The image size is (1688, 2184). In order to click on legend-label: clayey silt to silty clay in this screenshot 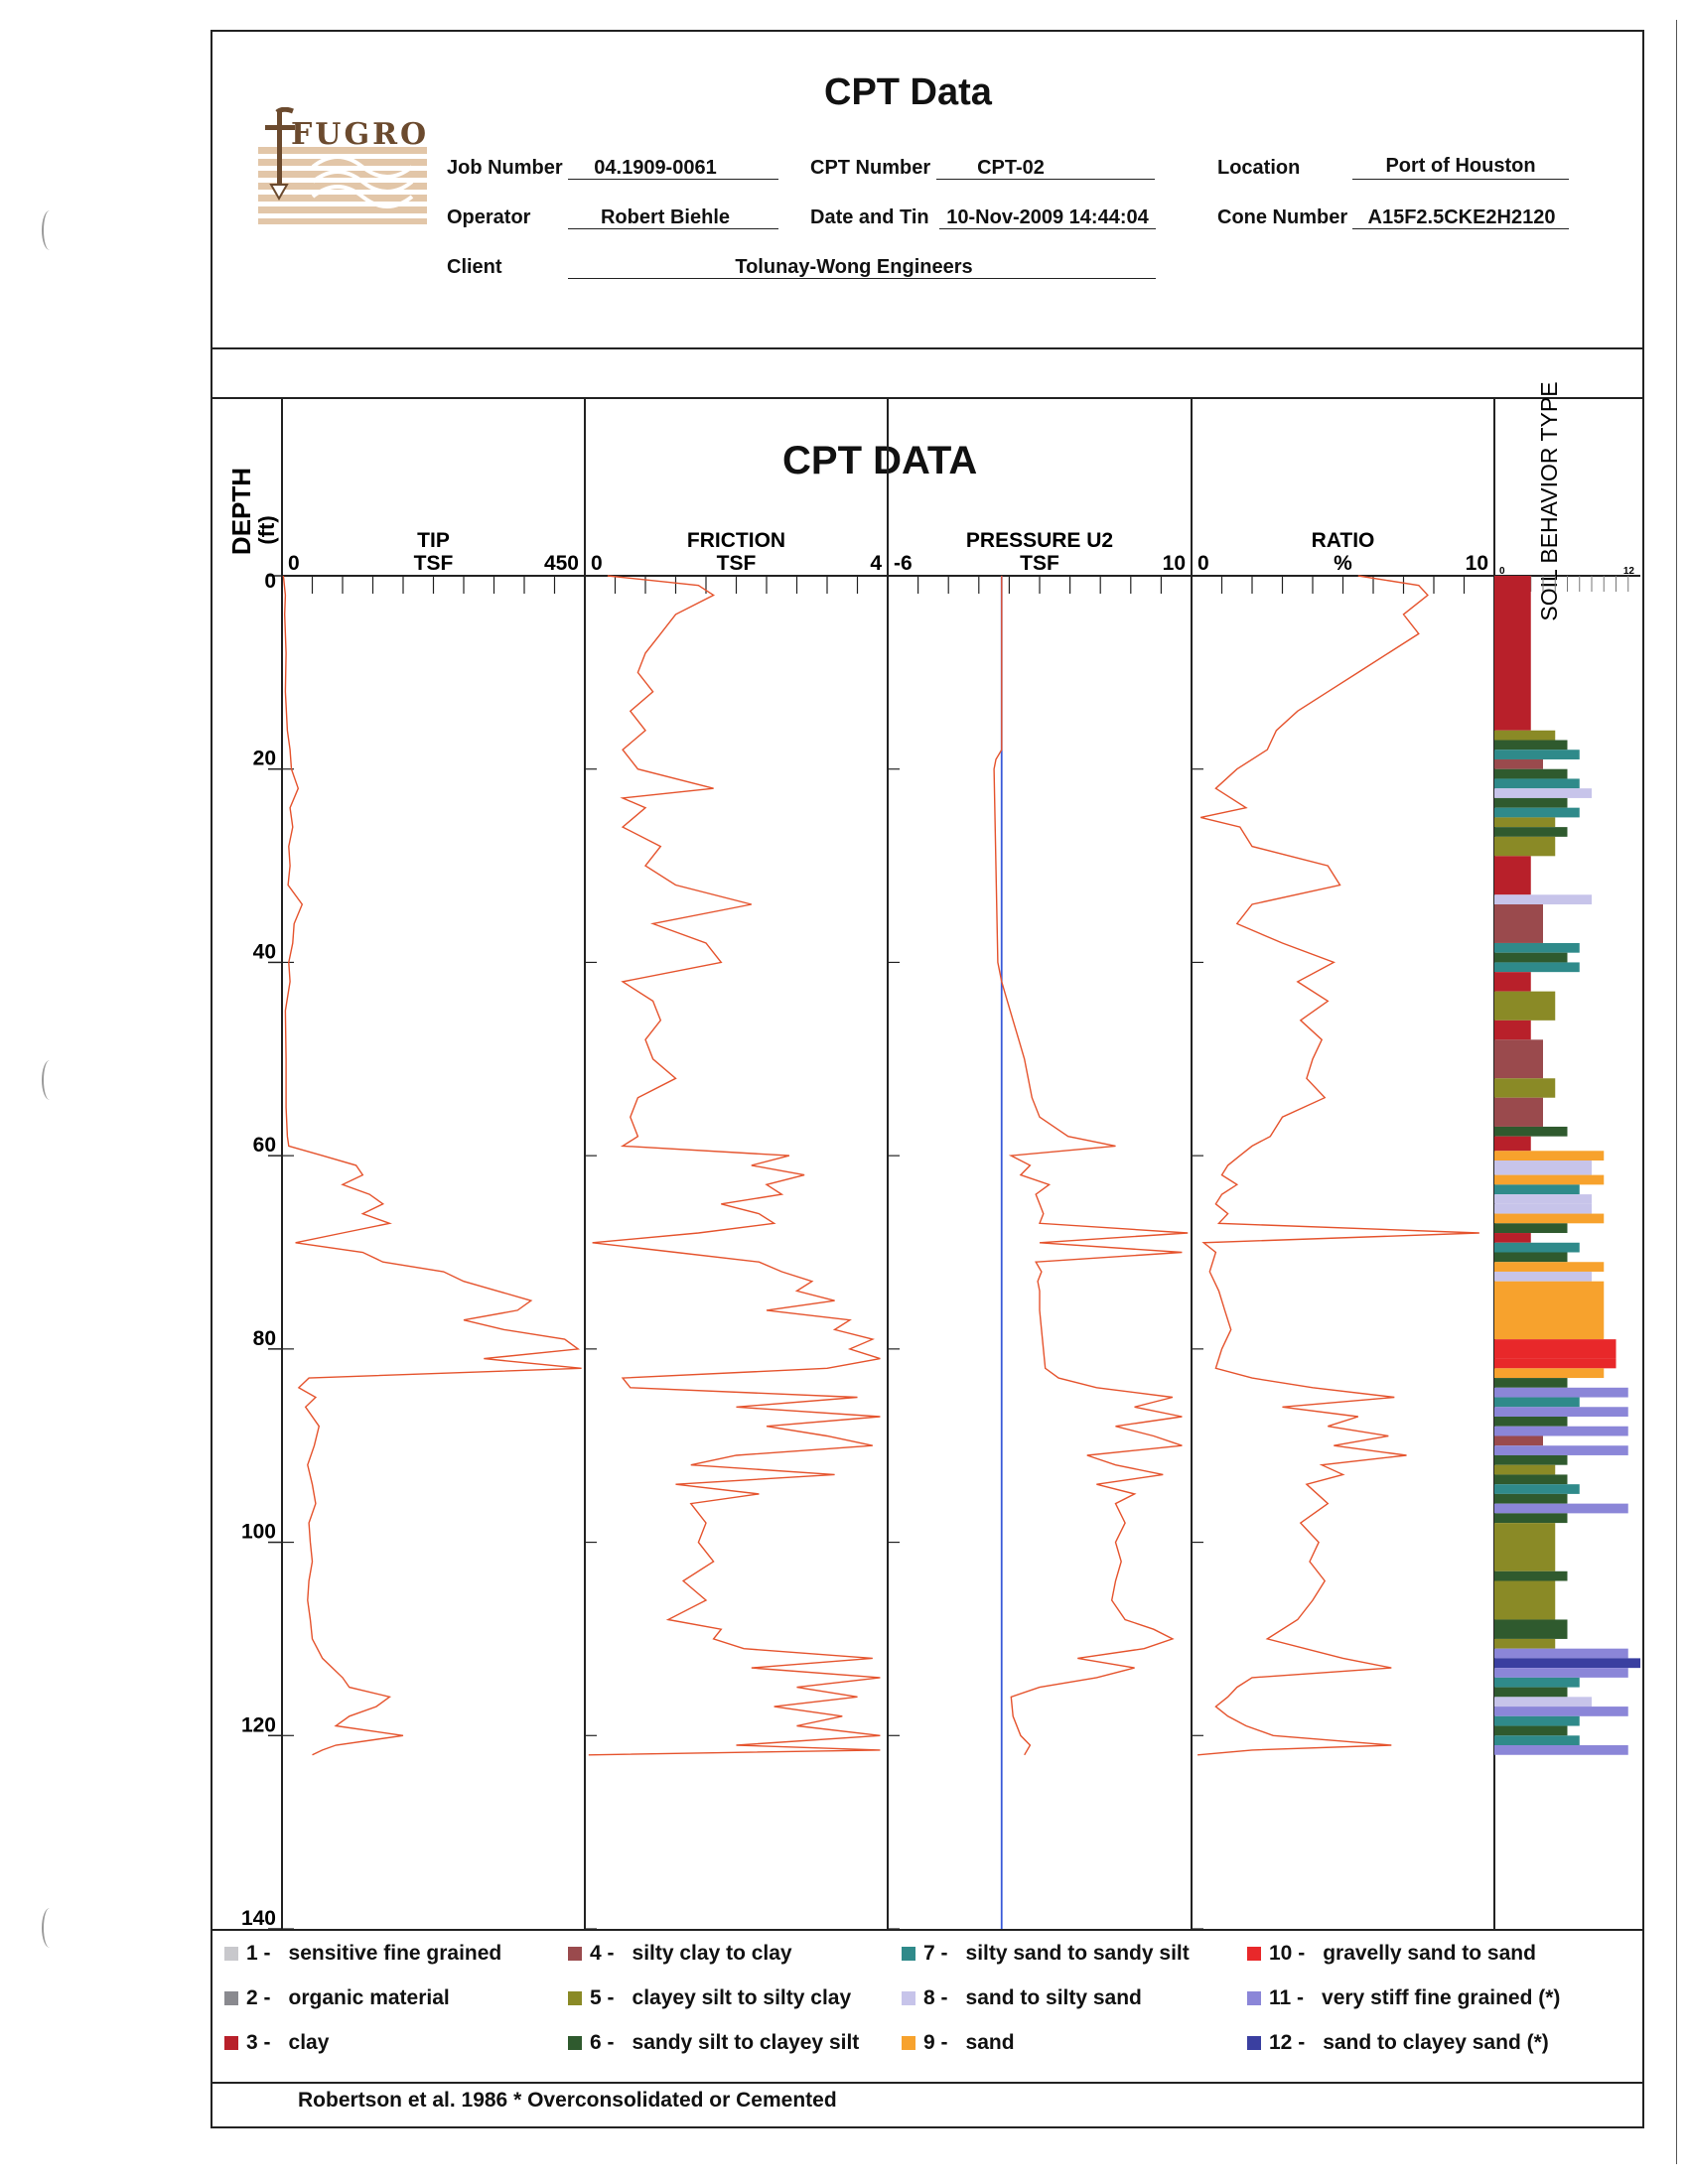, I will do `click(742, 1997)`.